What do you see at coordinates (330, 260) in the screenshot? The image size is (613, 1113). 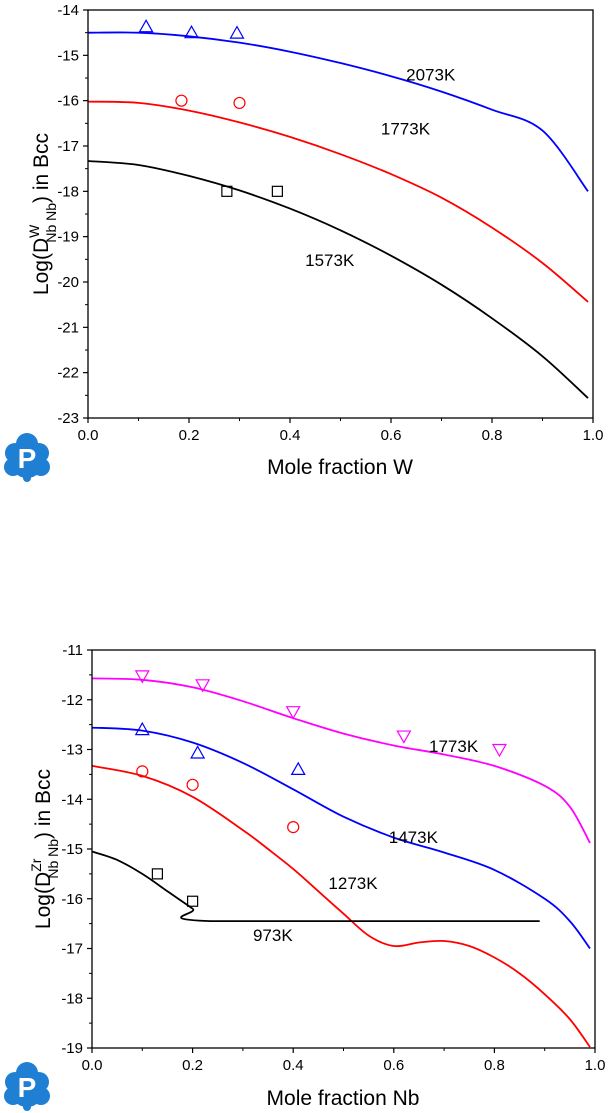 I see `chart-1-annotation-1573K: 1573K` at bounding box center [330, 260].